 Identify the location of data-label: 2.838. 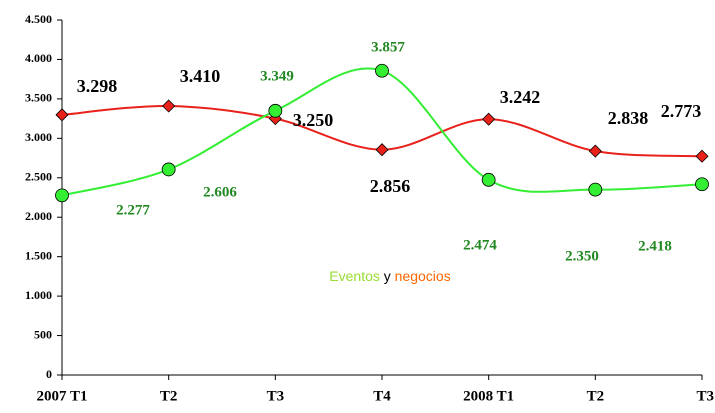
(628, 118).